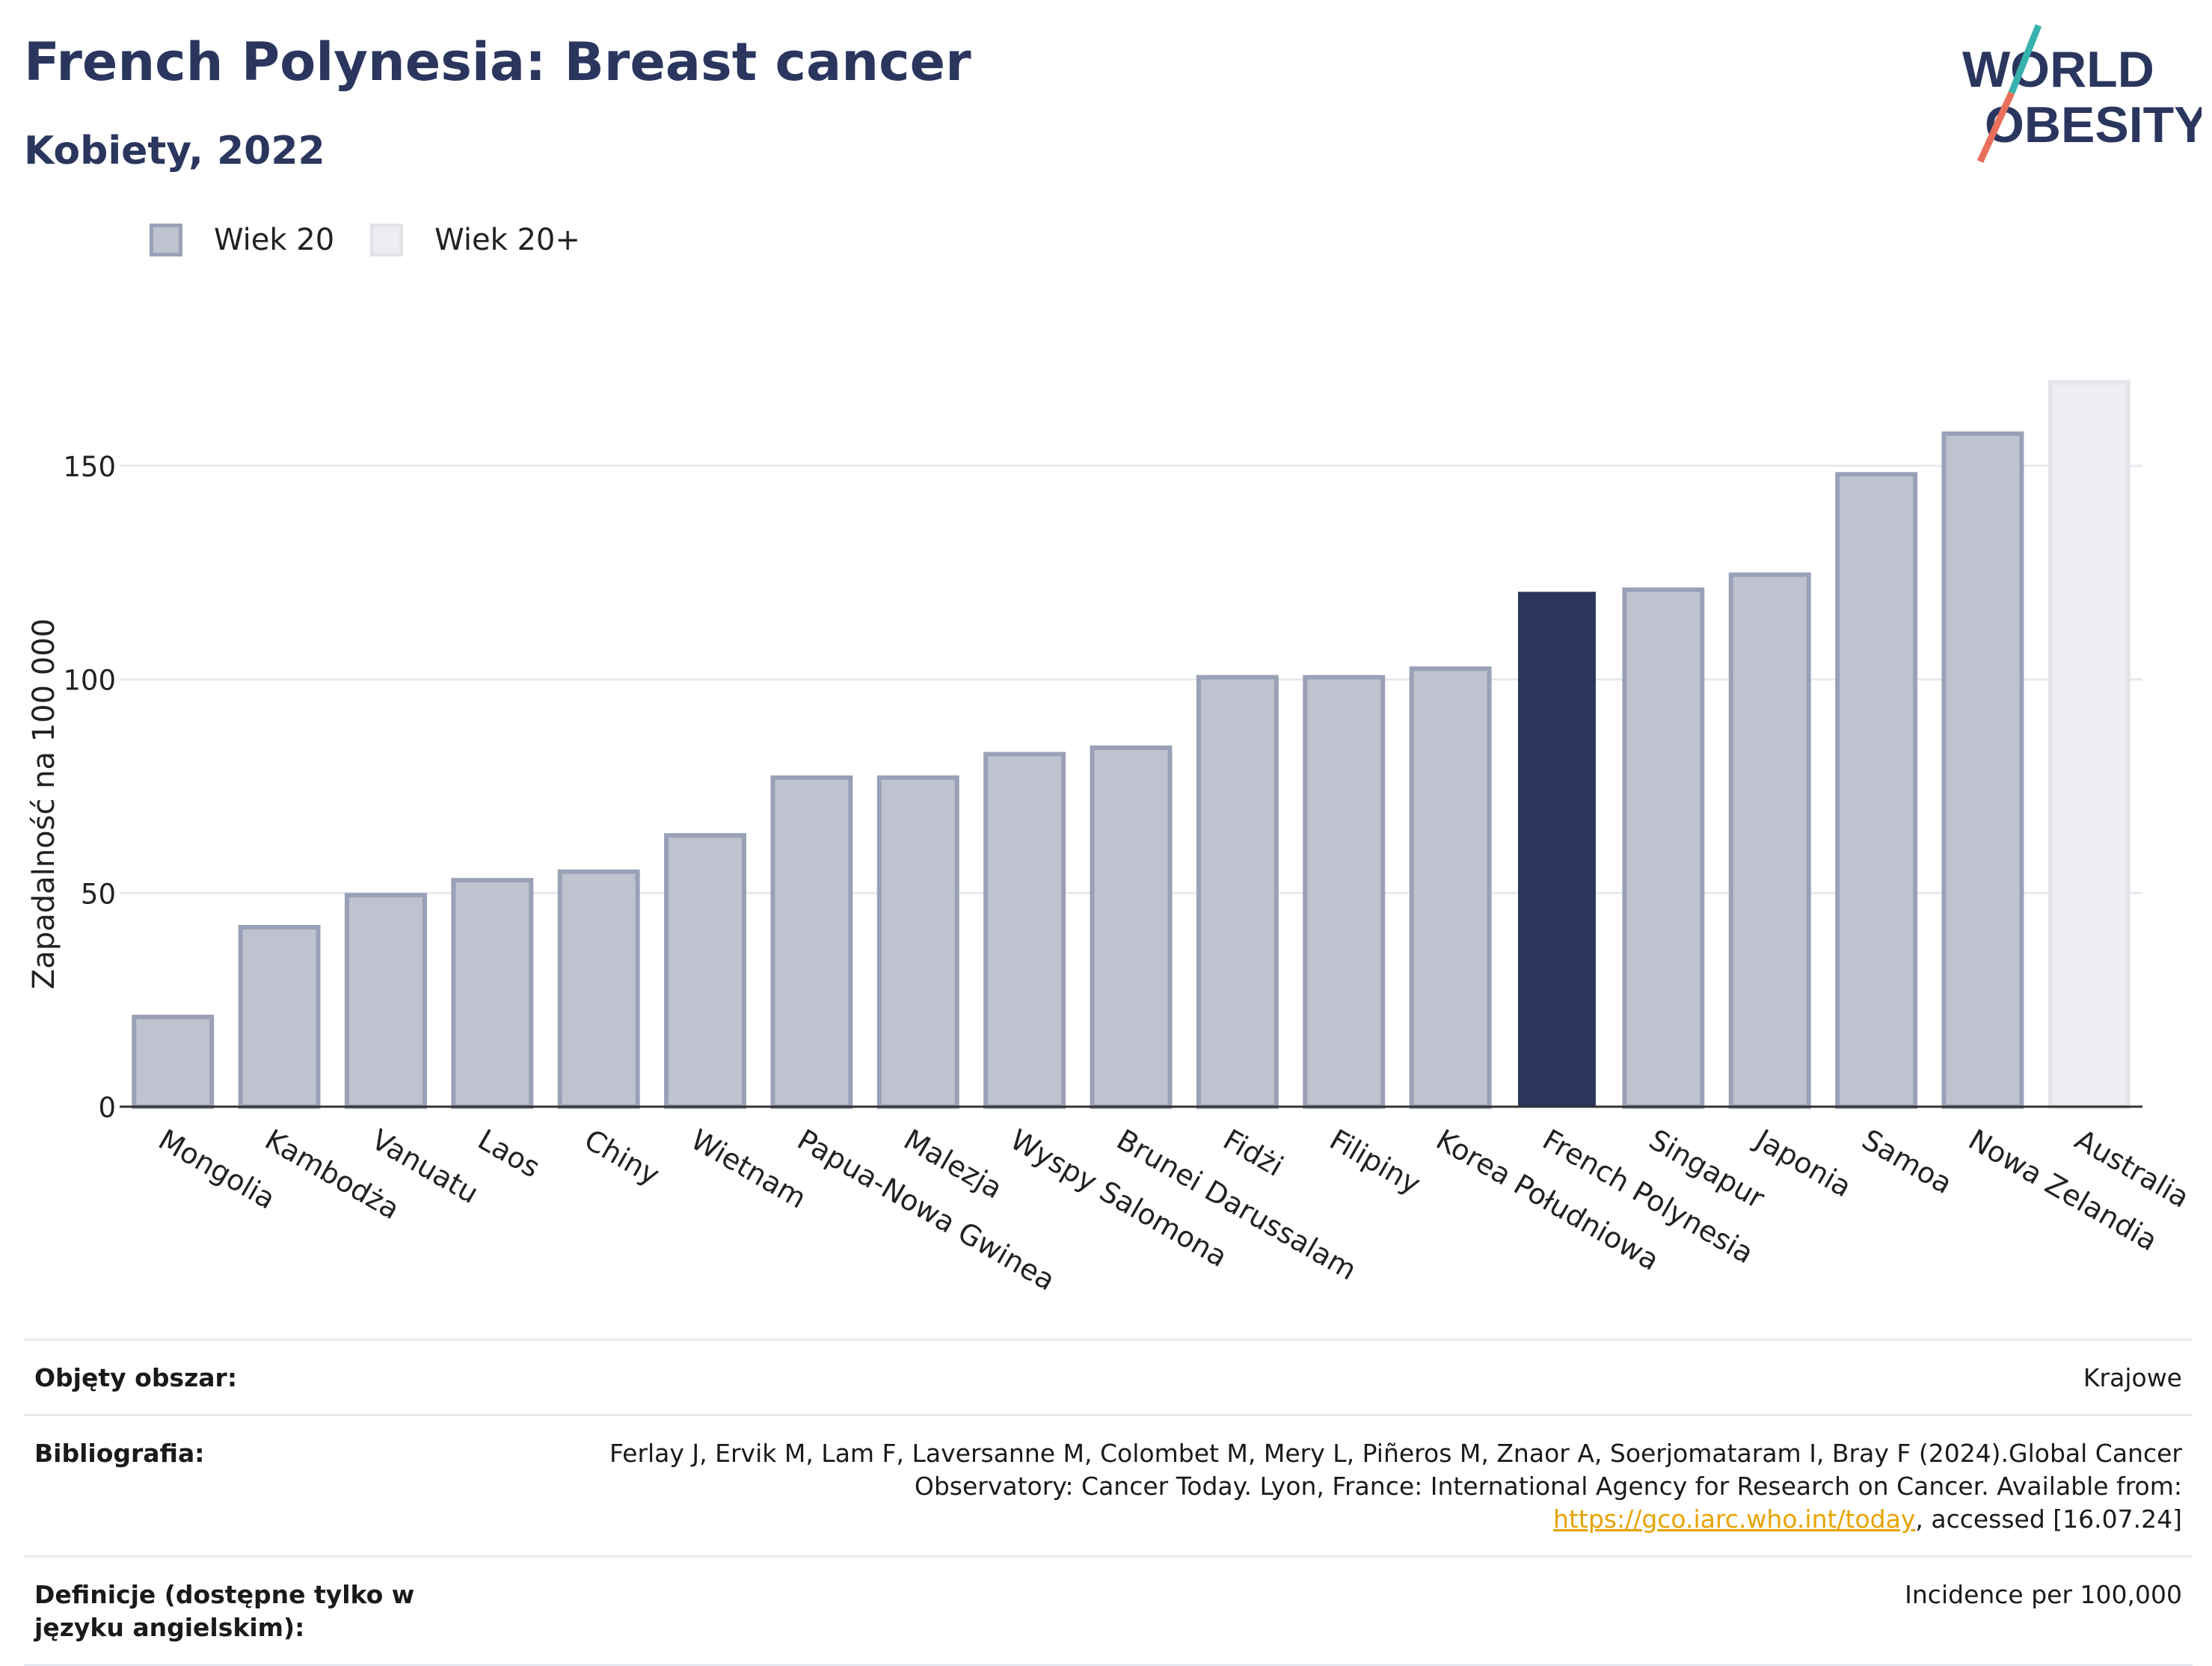  I want to click on meta-row-coverage: Objęty obszar: Krajowe, so click(1108, 1376).